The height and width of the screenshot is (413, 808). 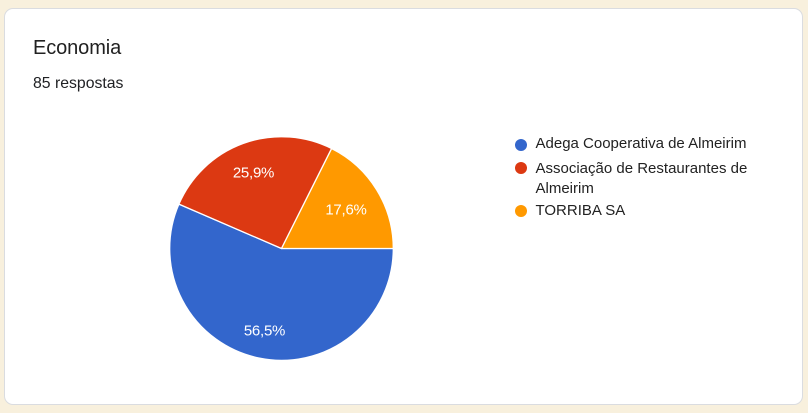 I want to click on svg-text: 56,5%, so click(x=264, y=331).